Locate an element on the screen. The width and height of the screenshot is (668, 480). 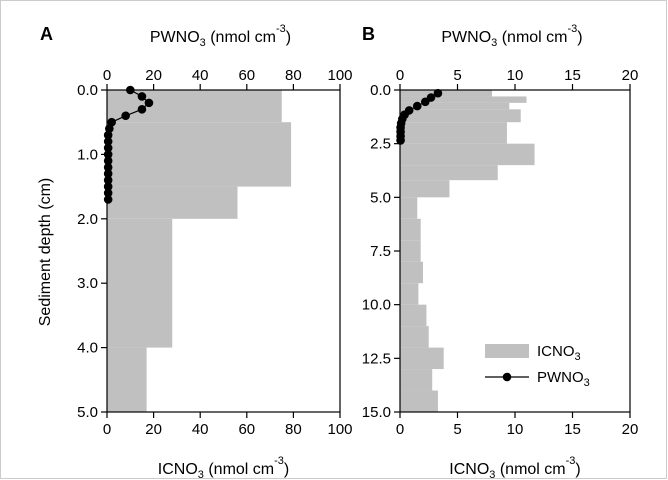
top-x-tick-label: 60 is located at coordinates (246, 75).